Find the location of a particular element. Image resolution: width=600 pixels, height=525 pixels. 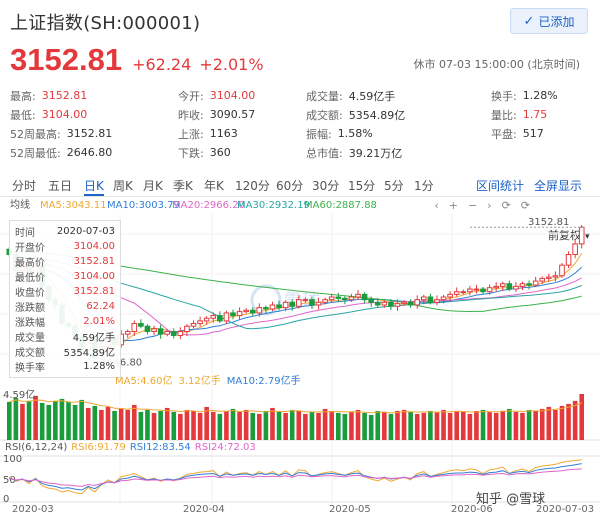

tooltip-row: 涨跌额 62.24 is located at coordinates (65, 306).